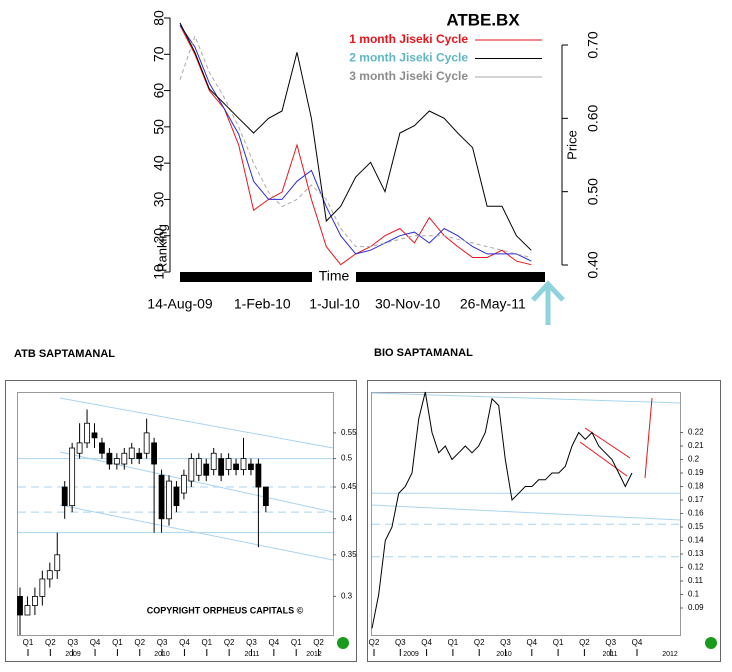 This screenshot has width=732, height=672. What do you see at coordinates (696, 513) in the screenshot?
I see `y-tick-label: 0.16` at bounding box center [696, 513].